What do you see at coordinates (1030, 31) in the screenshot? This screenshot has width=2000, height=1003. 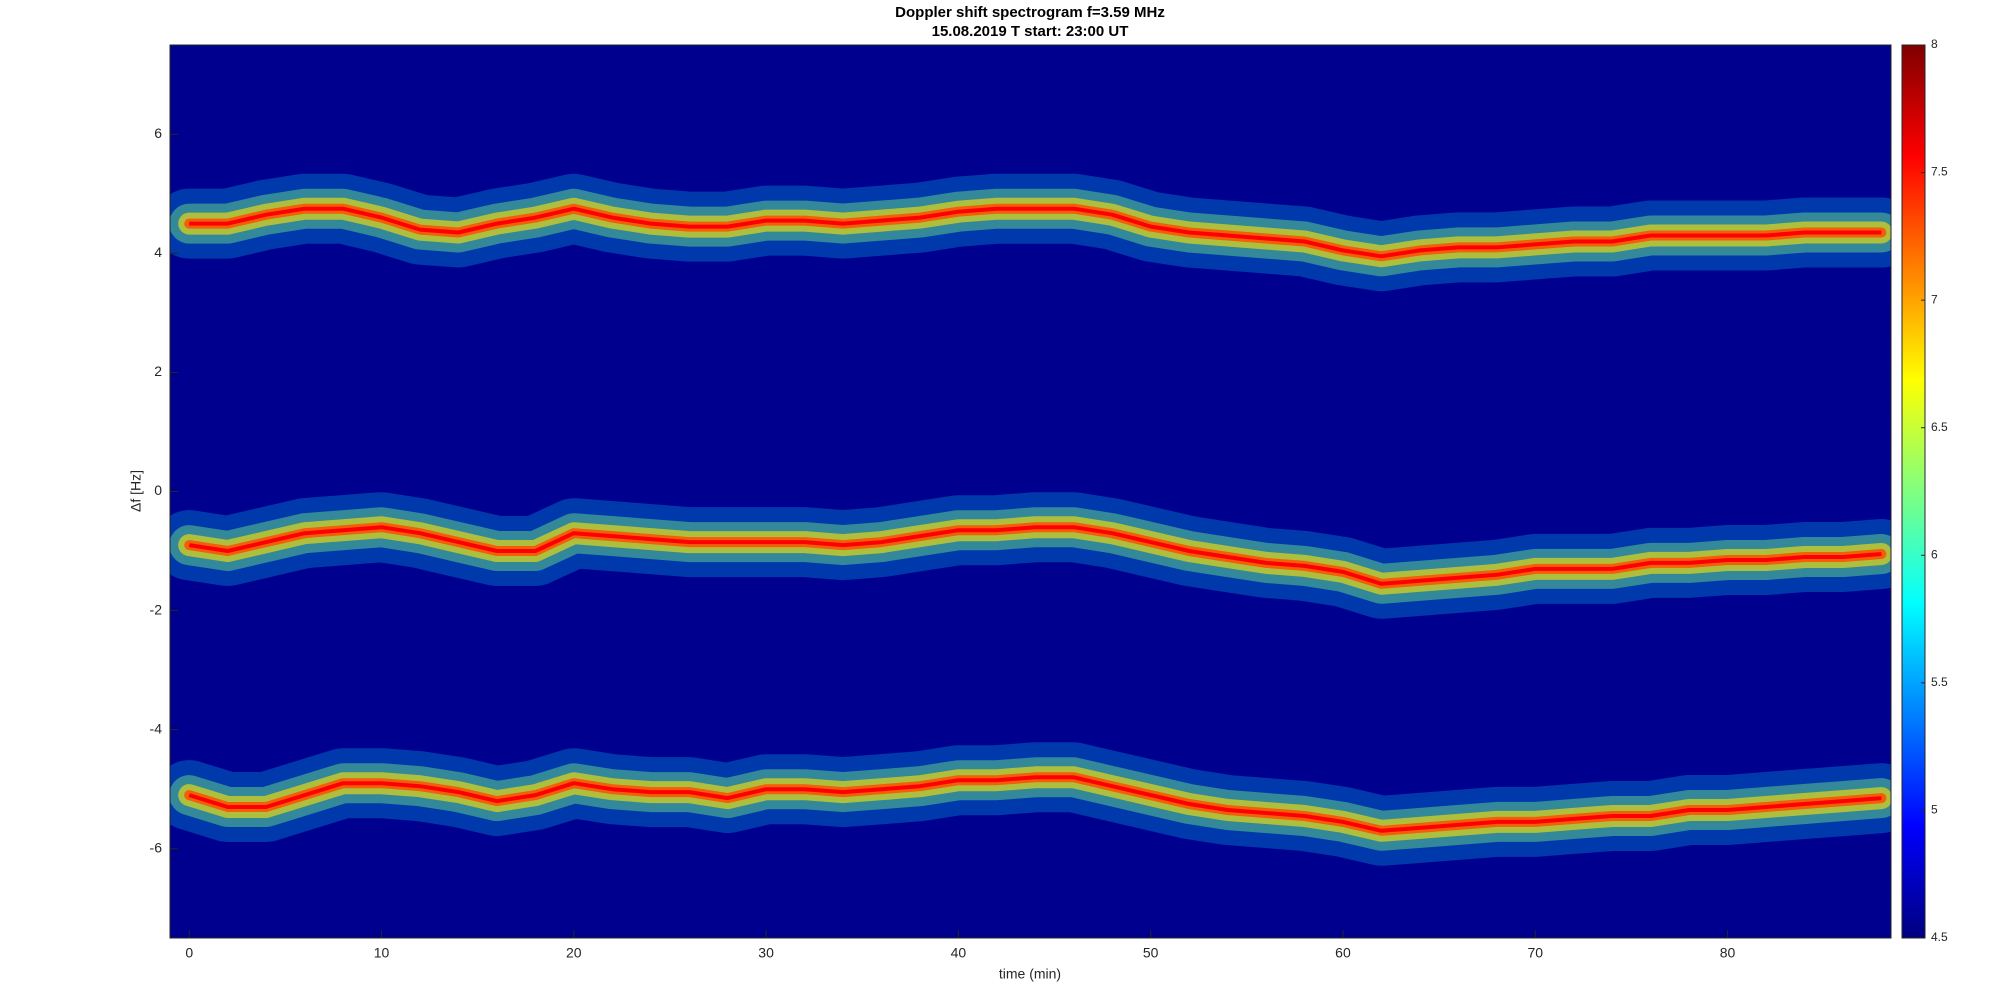 I see `chart-subtitle: 15.08.2019 T start: 23:00 UT` at bounding box center [1030, 31].